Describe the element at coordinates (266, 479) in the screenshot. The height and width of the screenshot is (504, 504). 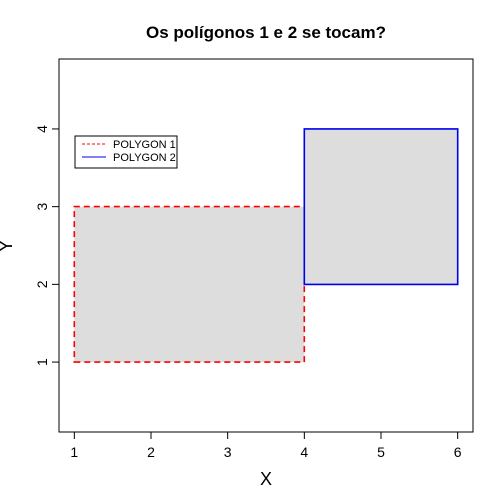
I see `x-axis-label: X` at that location.